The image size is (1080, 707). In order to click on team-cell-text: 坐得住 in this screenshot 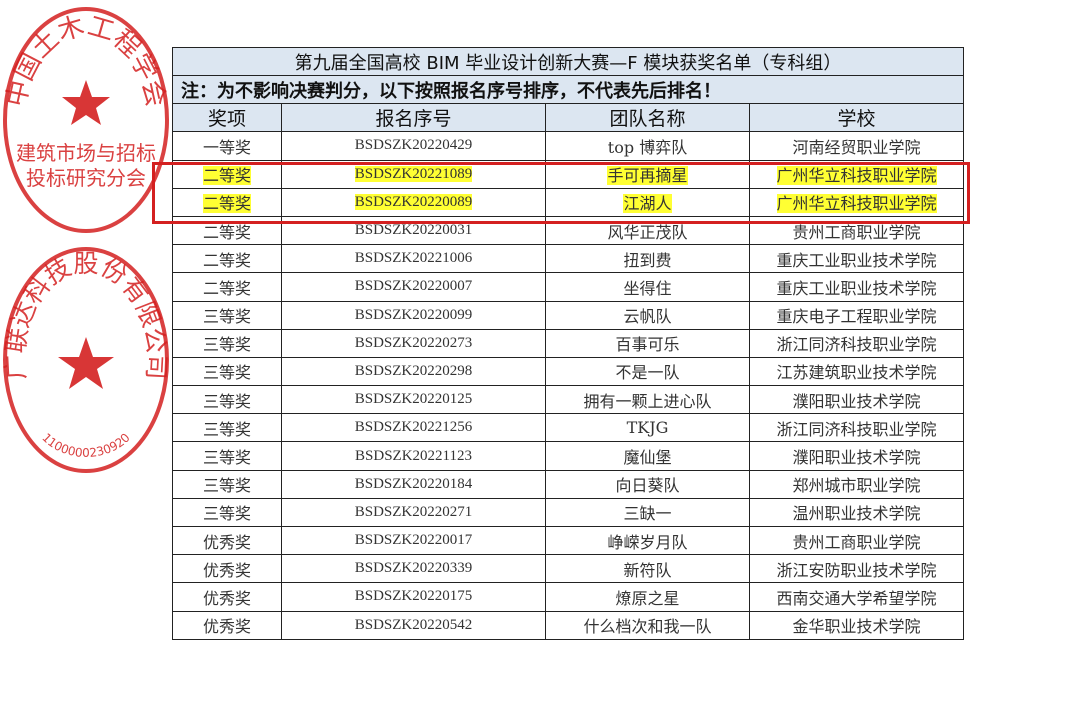, I will do `click(647, 288)`.